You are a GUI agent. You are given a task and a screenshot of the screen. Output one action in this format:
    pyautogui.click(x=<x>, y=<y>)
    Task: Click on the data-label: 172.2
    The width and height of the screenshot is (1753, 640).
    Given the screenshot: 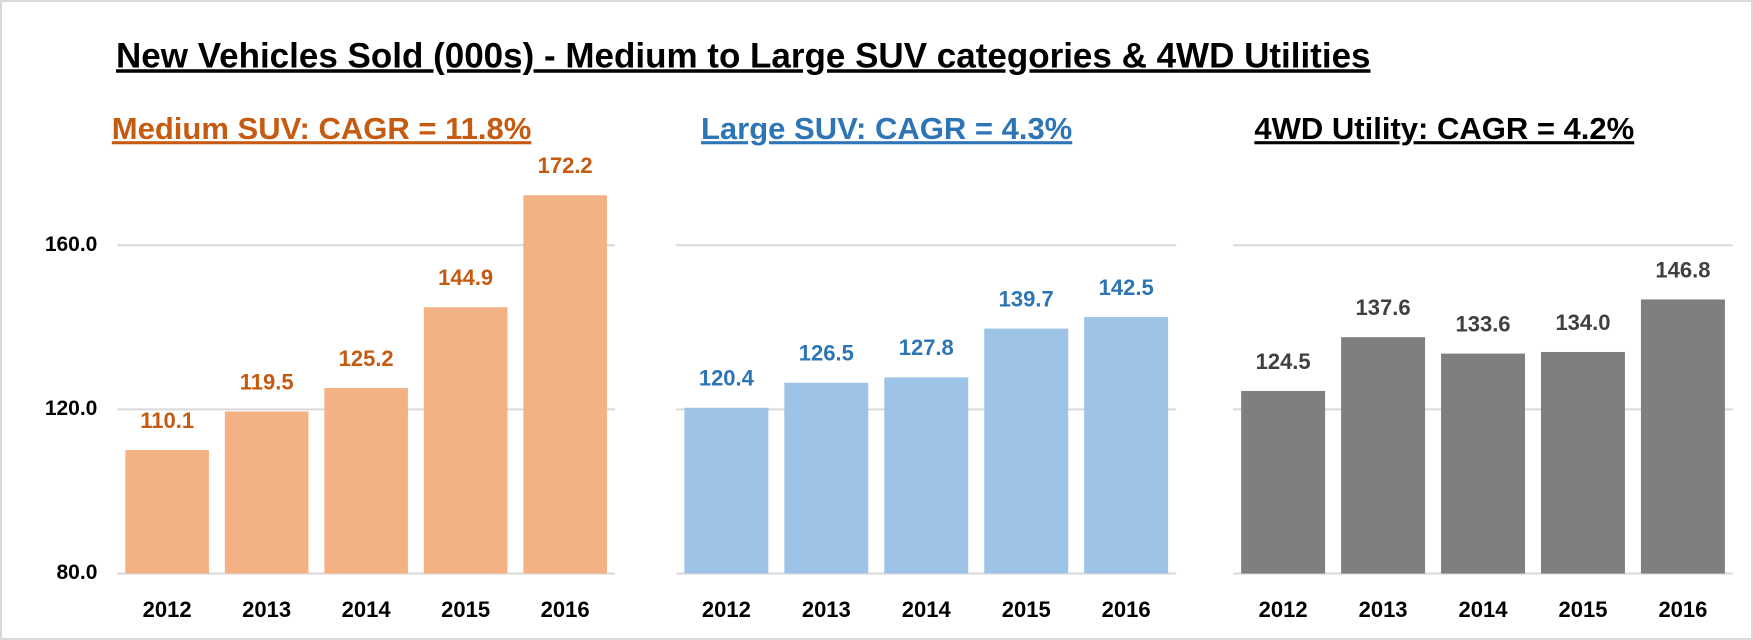 What is the action you would take?
    pyautogui.click(x=565, y=165)
    